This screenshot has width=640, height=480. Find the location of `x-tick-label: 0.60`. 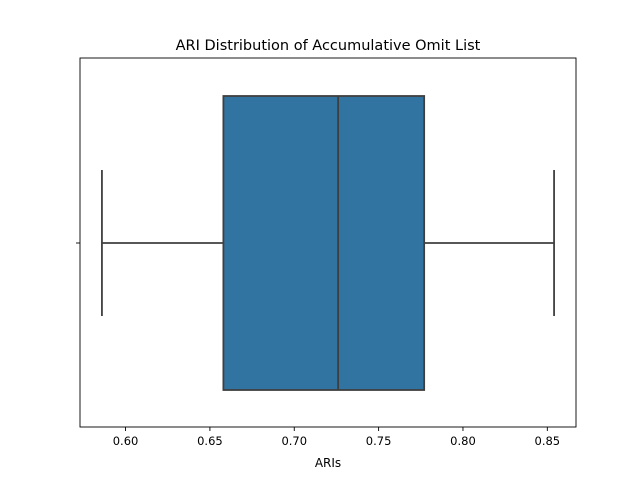

x-tick-label: 0.60 is located at coordinates (126, 441).